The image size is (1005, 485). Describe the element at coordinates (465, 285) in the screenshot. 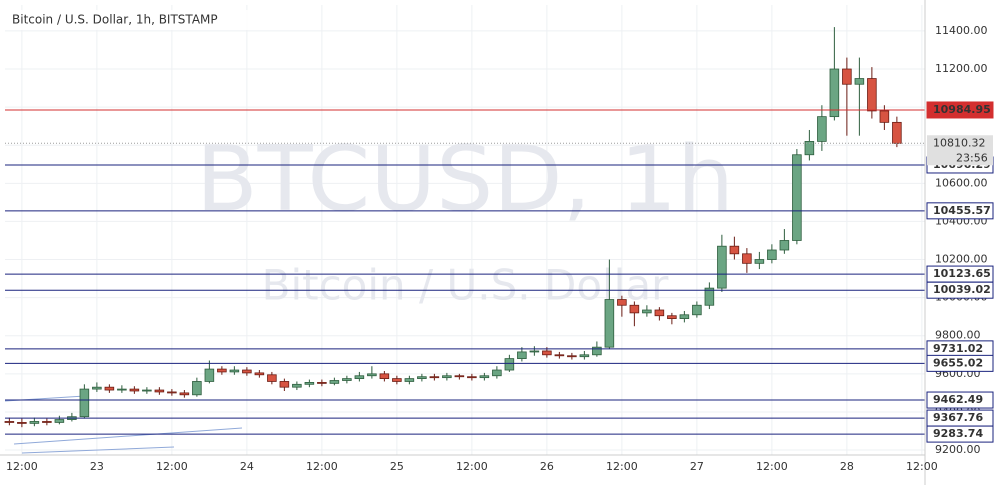

I see `watermark-subtitle: Bitcoin / U.S. Dollar` at that location.